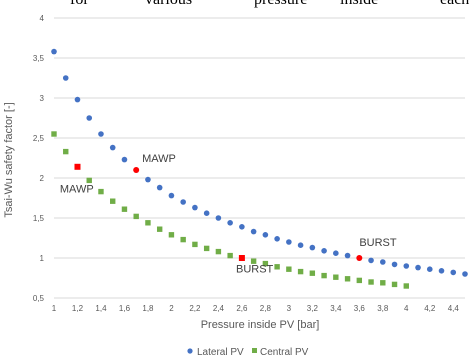  I want to click on legend: Lateral PV Central PV, so click(248, 352).